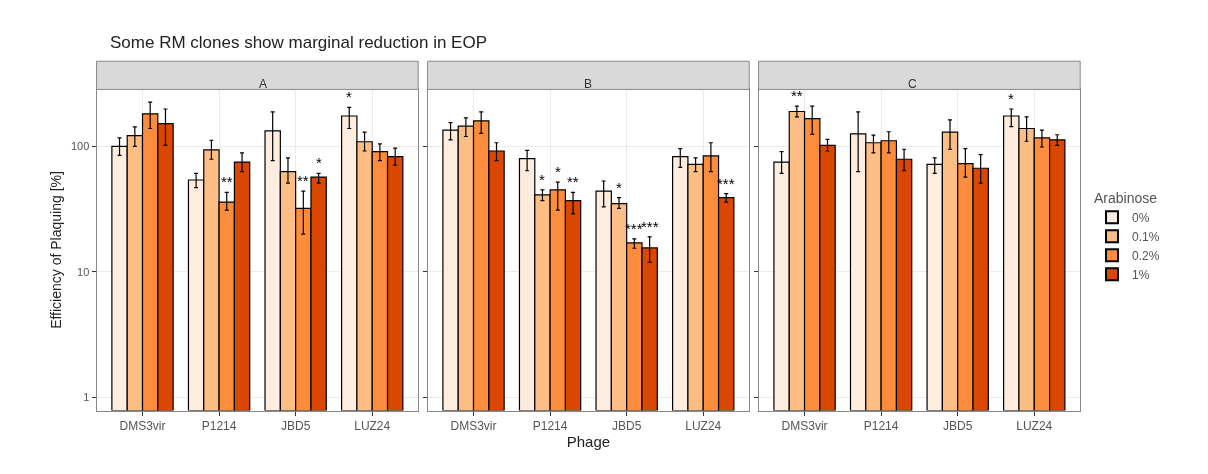  Describe the element at coordinates (1140, 217) in the screenshot. I see `legend-label: 0%` at that location.